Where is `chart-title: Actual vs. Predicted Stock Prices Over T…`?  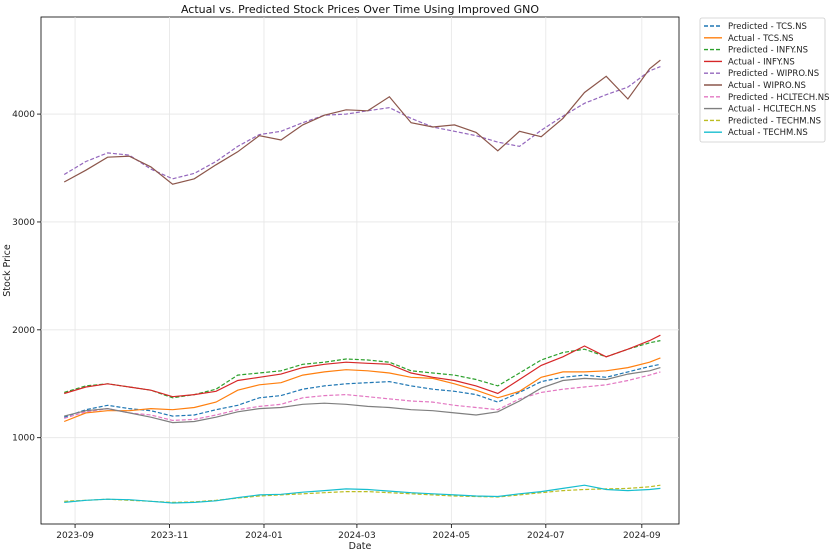
chart-title: Actual vs. Predicted Stock Prices Over T… is located at coordinates (360, 9).